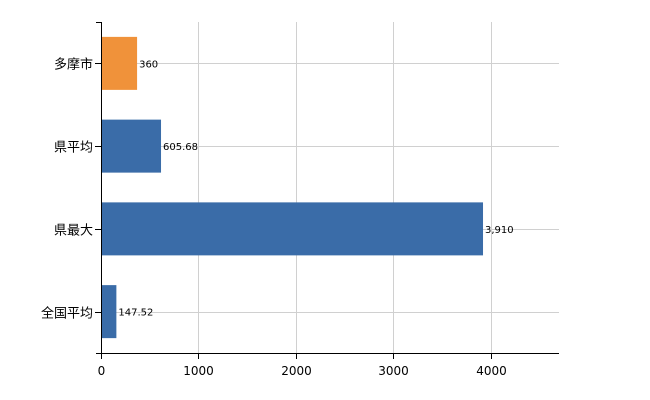 The height and width of the screenshot is (400, 650). What do you see at coordinates (102, 371) in the screenshot?
I see `x-tick-label: 0` at bounding box center [102, 371].